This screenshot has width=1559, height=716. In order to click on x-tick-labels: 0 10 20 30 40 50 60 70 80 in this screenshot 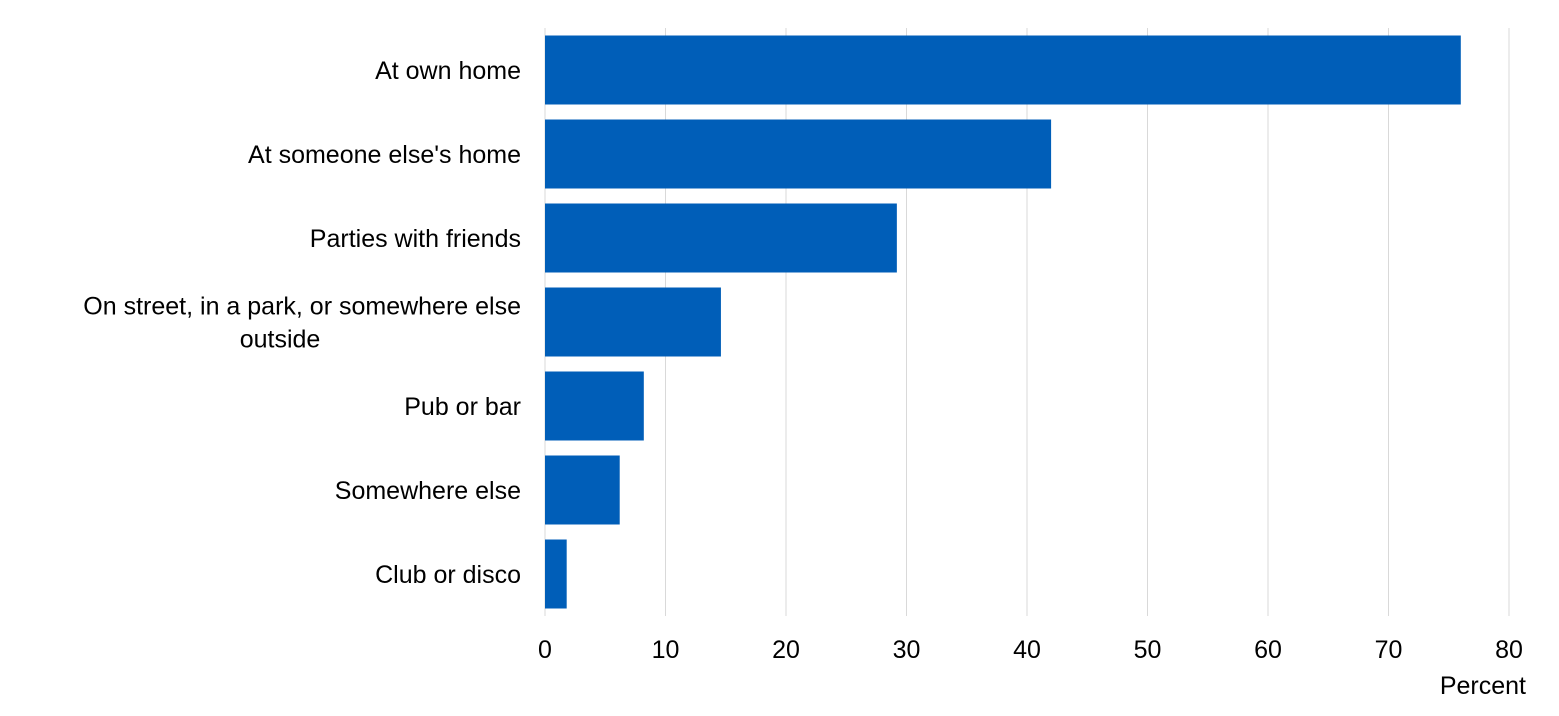, I will do `click(1030, 650)`.